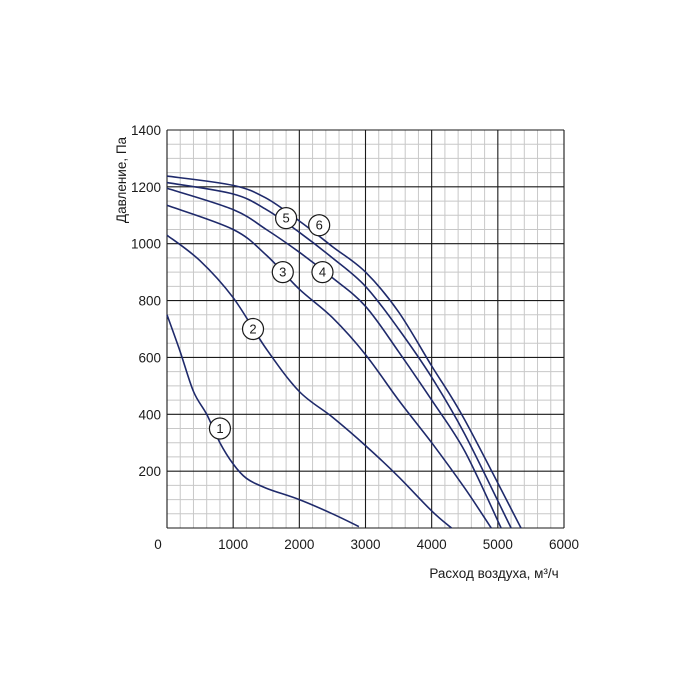 The height and width of the screenshot is (700, 700). I want to click on x-tick-label: 5000, so click(498, 544).